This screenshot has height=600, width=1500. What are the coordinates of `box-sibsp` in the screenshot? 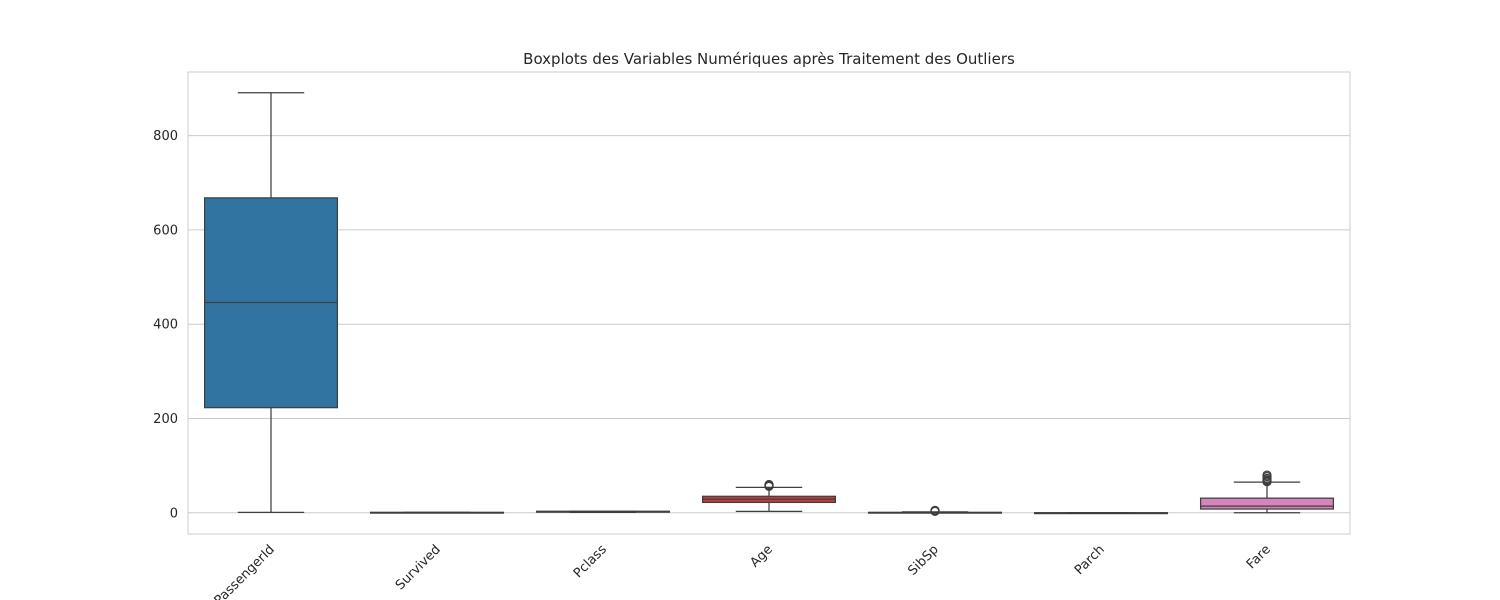 It's located at (935, 510).